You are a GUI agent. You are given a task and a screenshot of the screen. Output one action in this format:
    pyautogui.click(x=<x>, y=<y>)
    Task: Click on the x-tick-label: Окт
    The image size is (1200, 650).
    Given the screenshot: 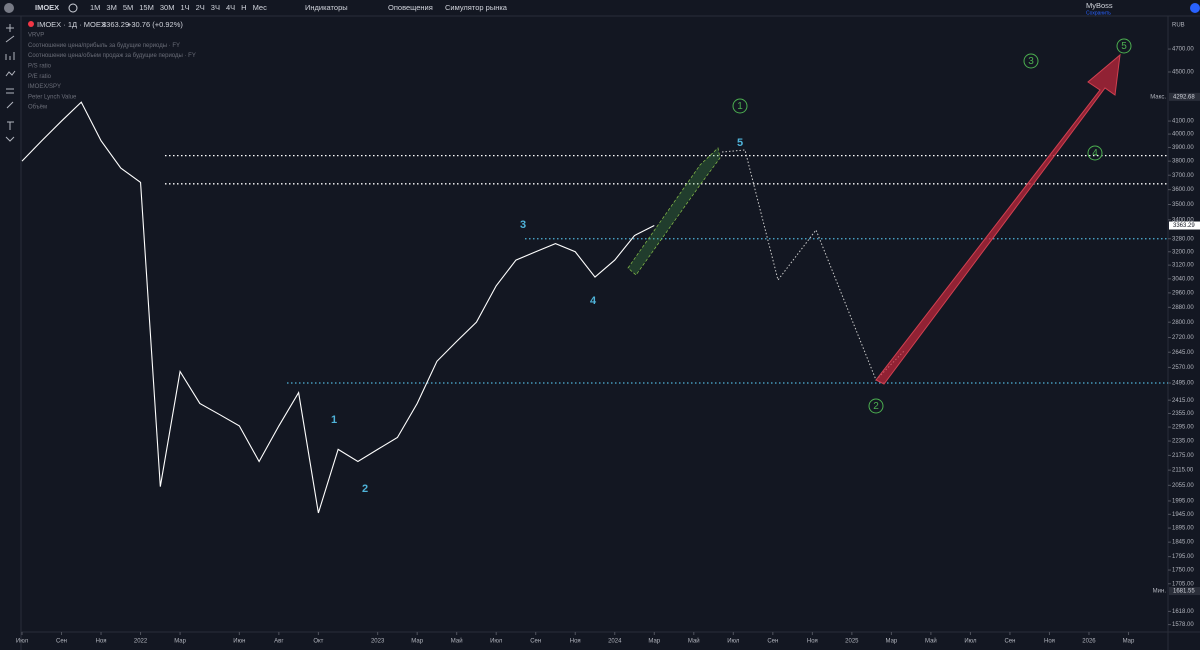 What is the action you would take?
    pyautogui.click(x=318, y=642)
    